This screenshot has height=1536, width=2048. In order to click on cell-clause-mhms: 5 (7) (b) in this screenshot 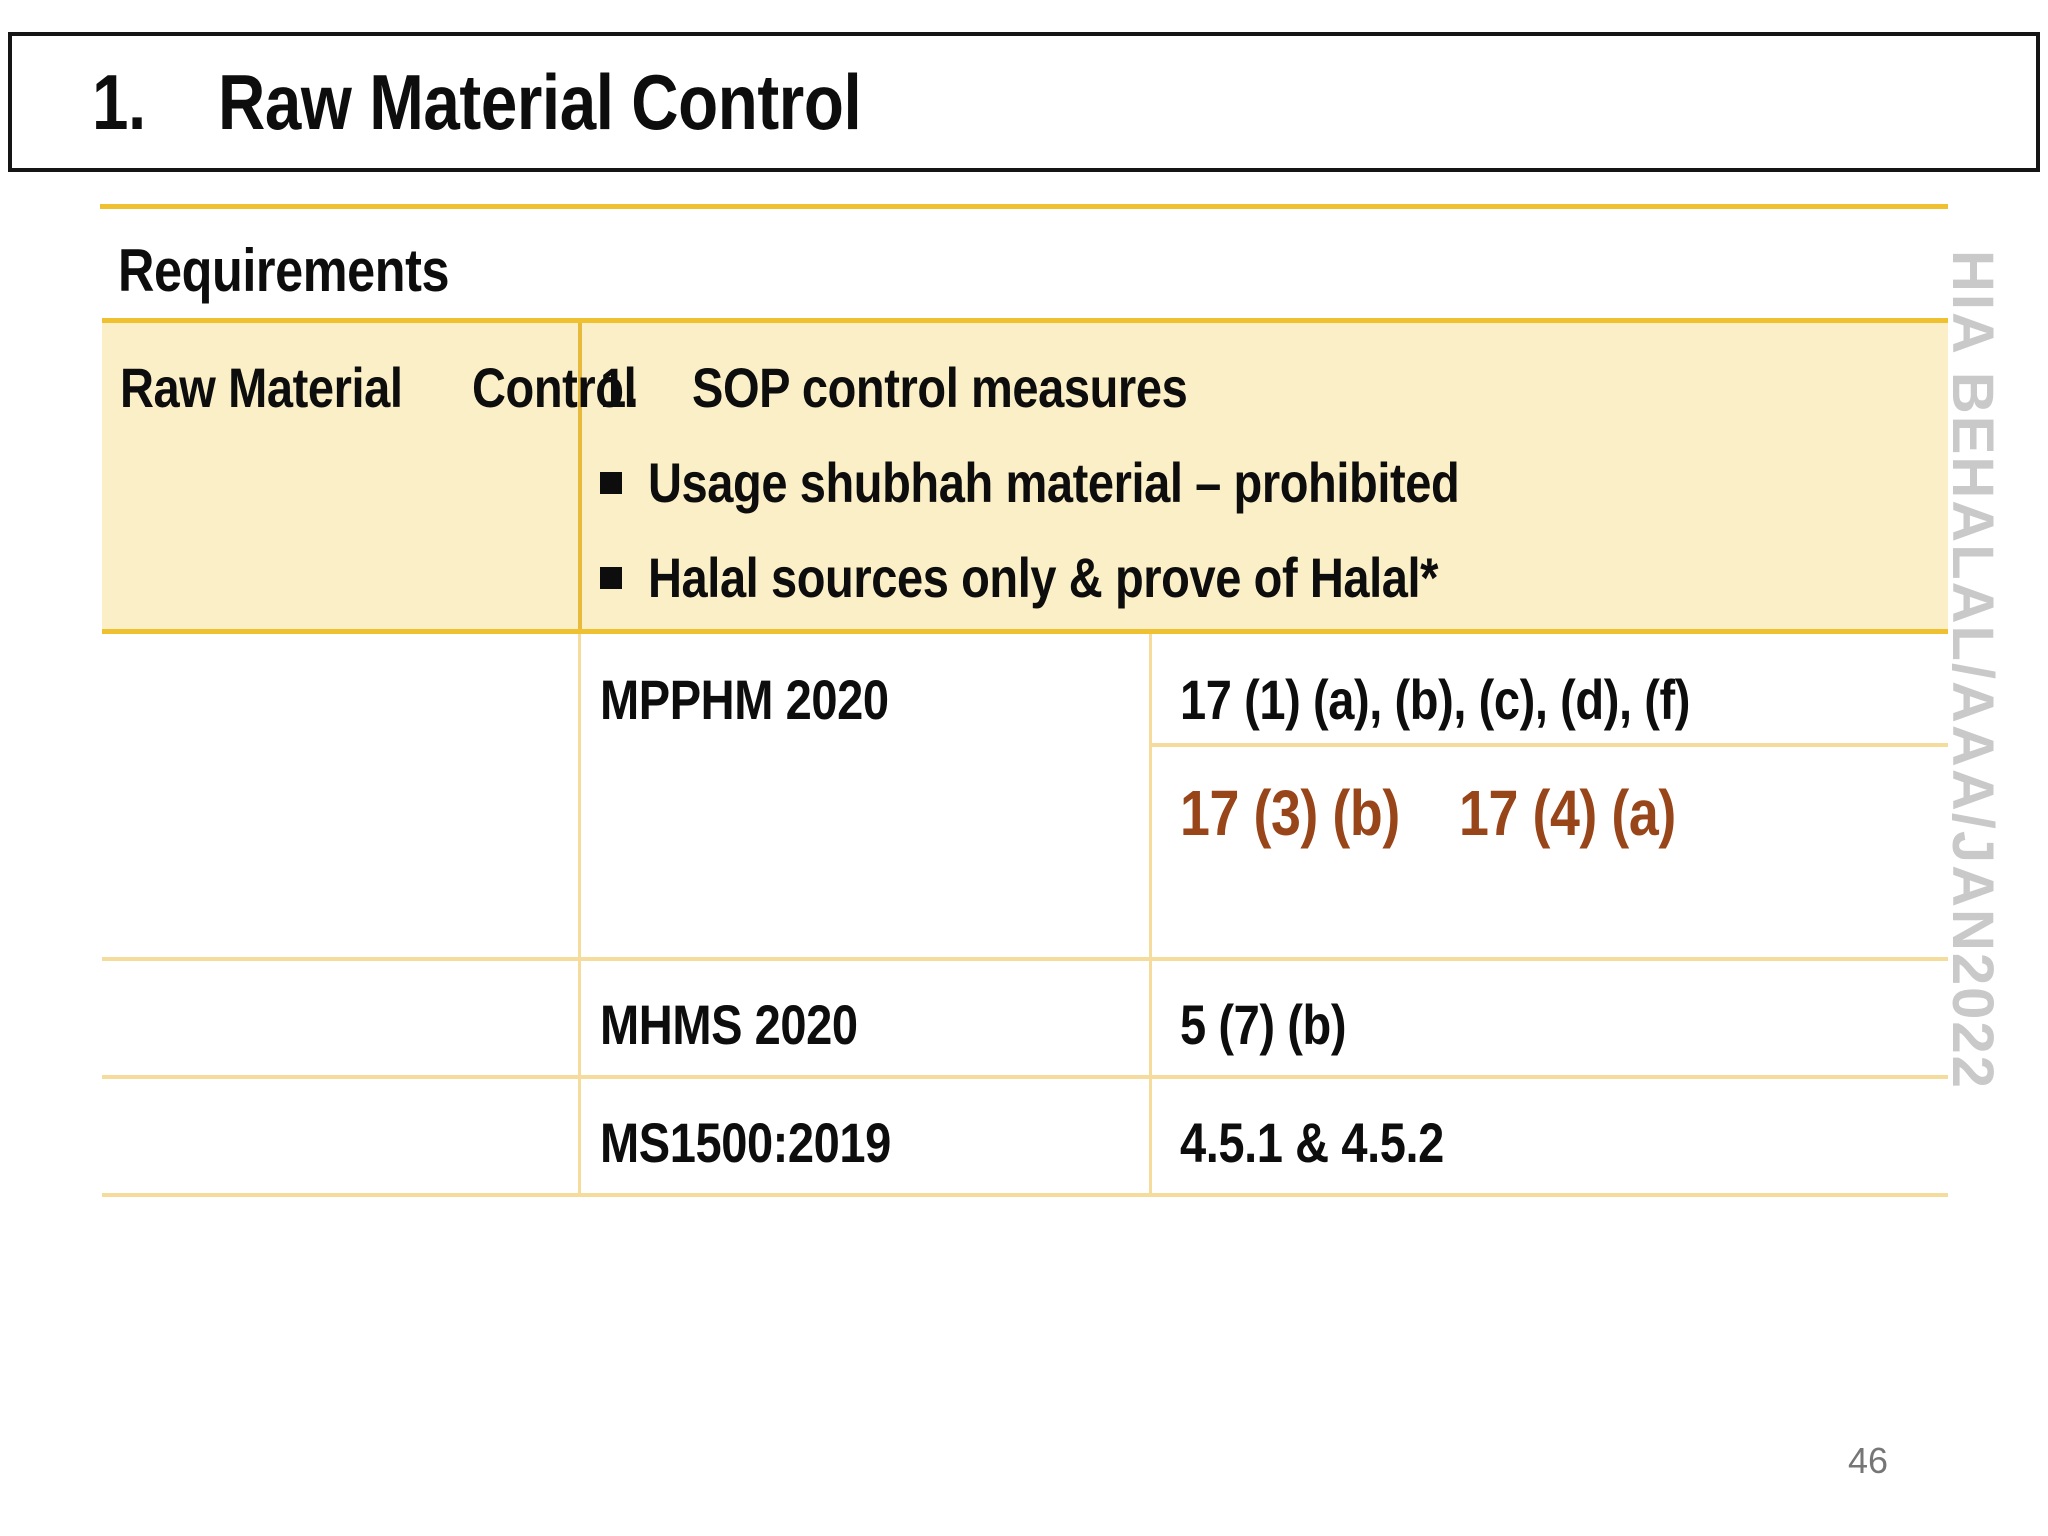, I will do `click(1279, 1025)`.